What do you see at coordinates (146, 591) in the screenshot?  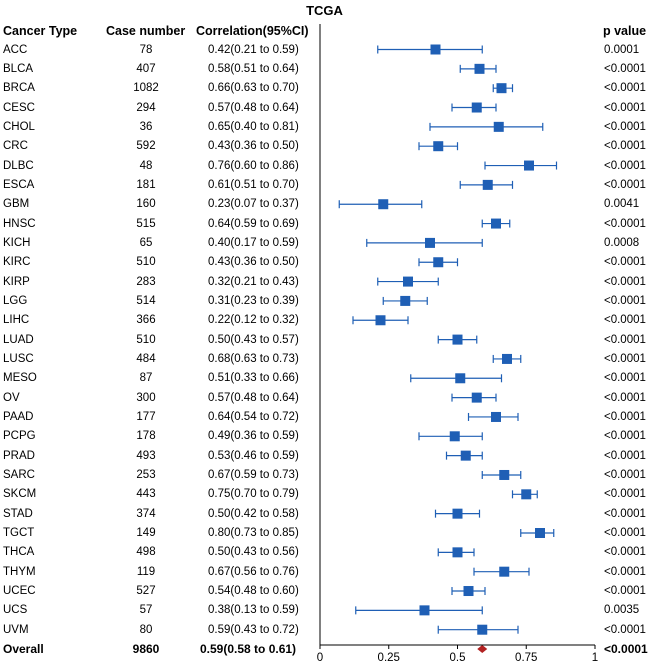 I see `case-number: 527` at bounding box center [146, 591].